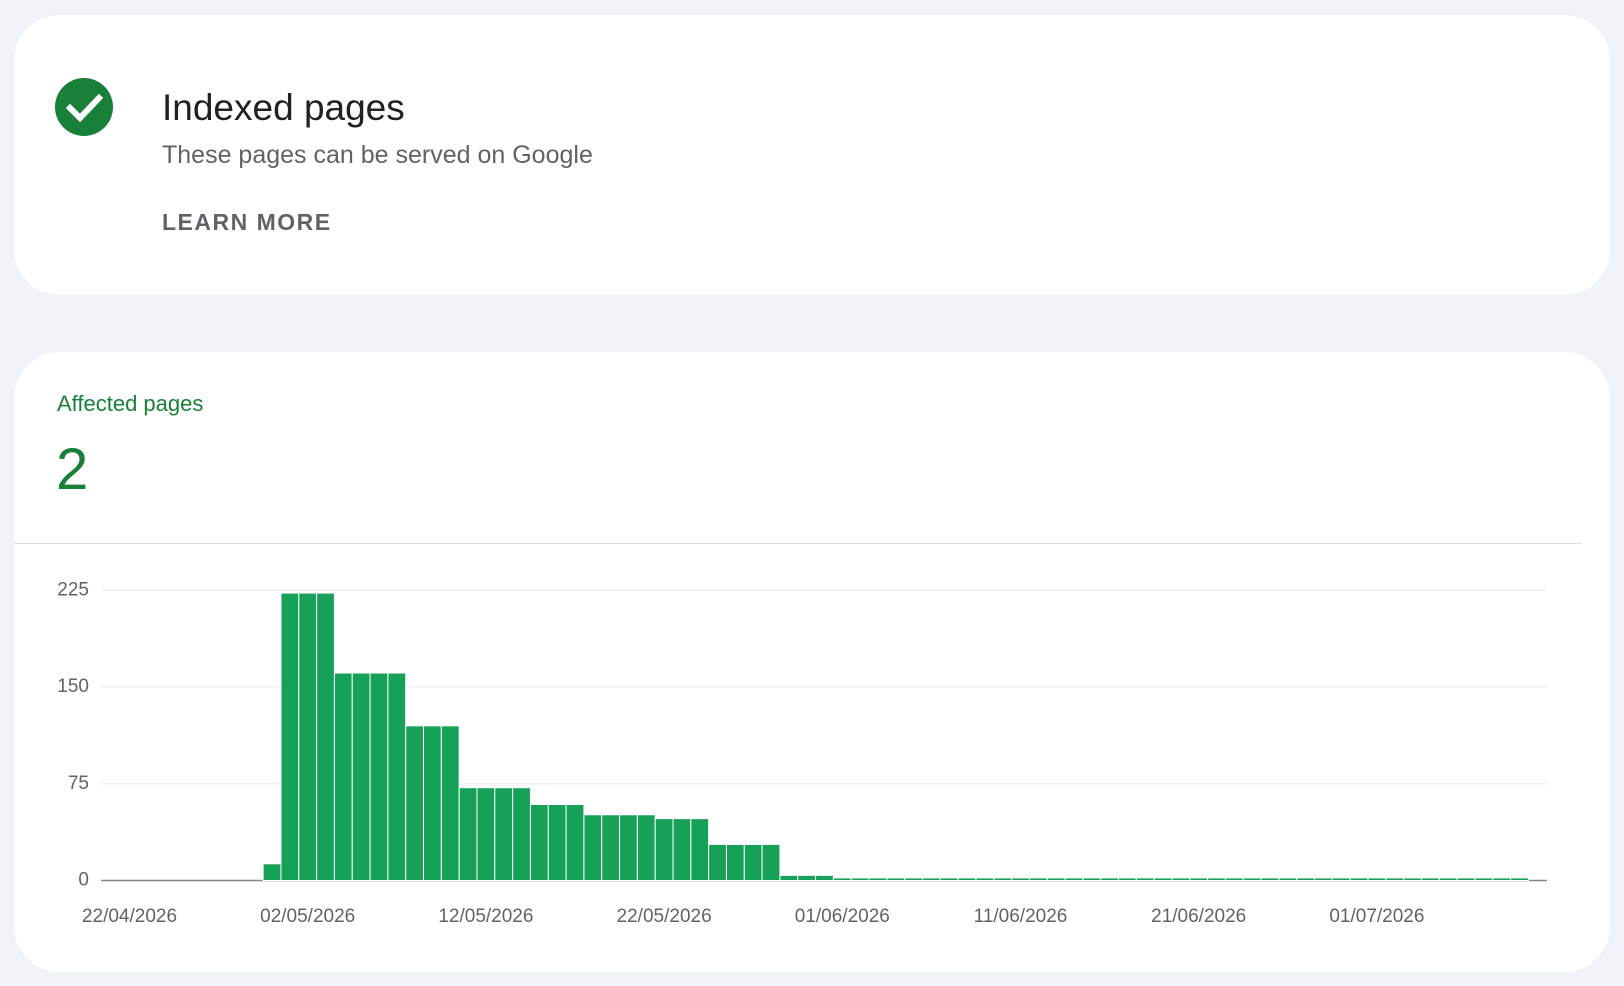 This screenshot has height=986, width=1624. What do you see at coordinates (798, 543) in the screenshot?
I see `divider` at bounding box center [798, 543].